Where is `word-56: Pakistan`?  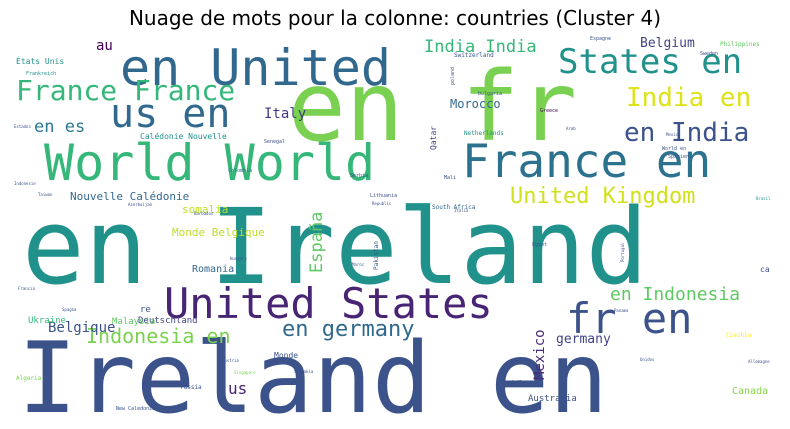
word-56: Pakistan is located at coordinates (376, 255).